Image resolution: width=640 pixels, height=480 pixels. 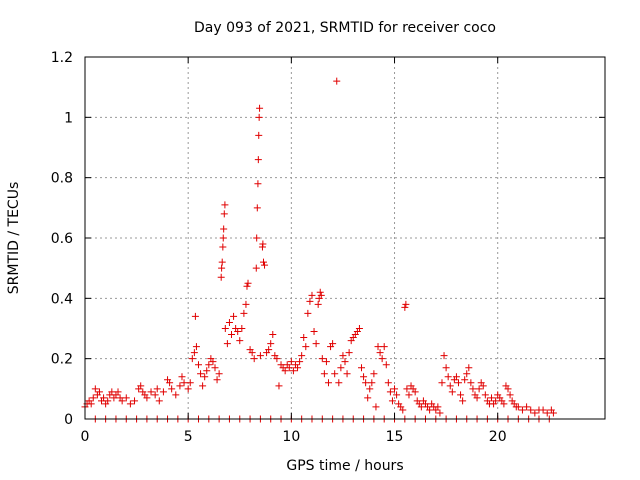 What do you see at coordinates (85, 437) in the screenshot?
I see `x-tick-label: 0` at bounding box center [85, 437].